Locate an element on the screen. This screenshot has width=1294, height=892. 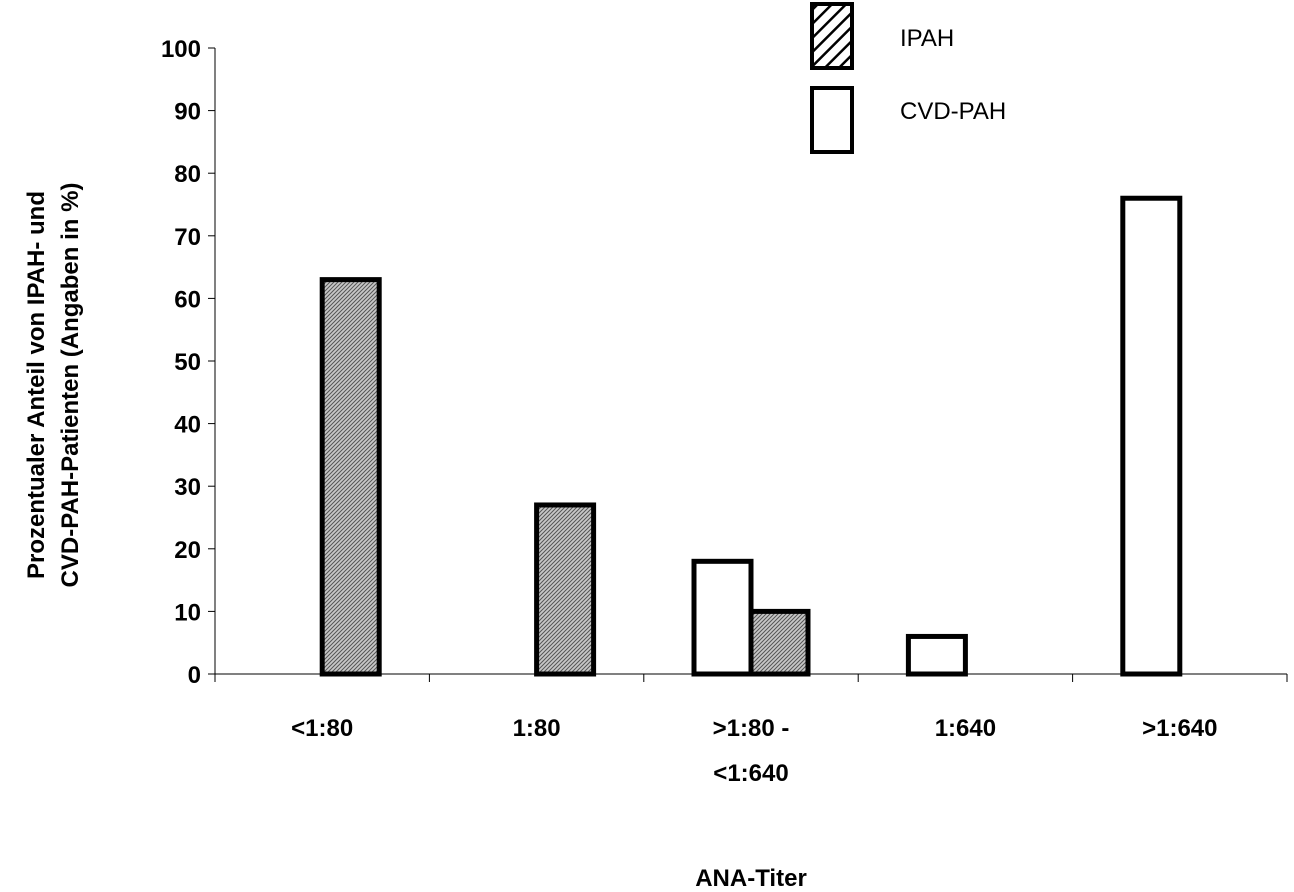
y-tick-label: 20 is located at coordinates (187, 550).